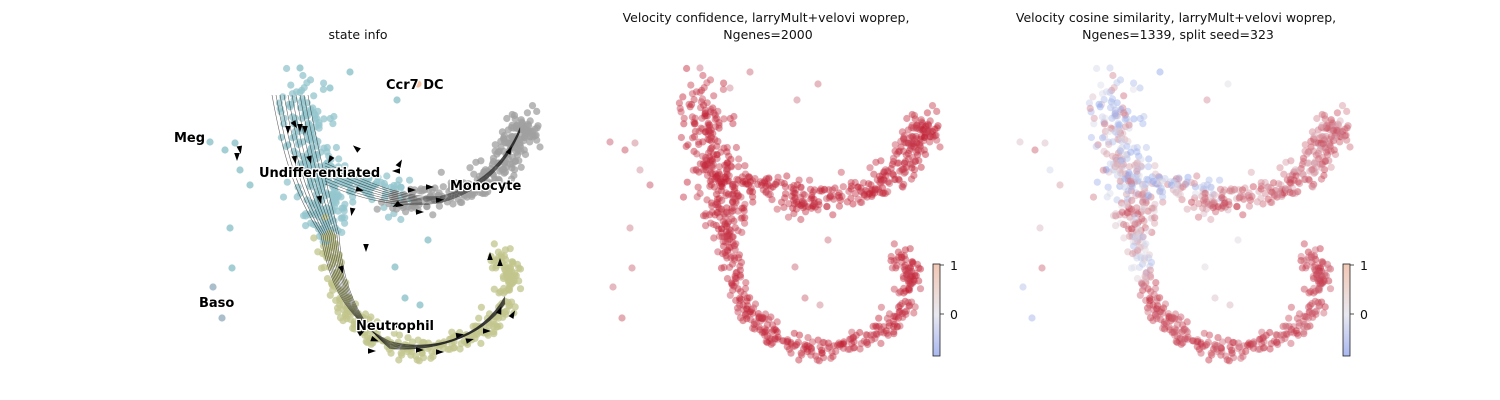  Describe the element at coordinates (293, 124) in the screenshot. I see `velocity-arrow` at that location.